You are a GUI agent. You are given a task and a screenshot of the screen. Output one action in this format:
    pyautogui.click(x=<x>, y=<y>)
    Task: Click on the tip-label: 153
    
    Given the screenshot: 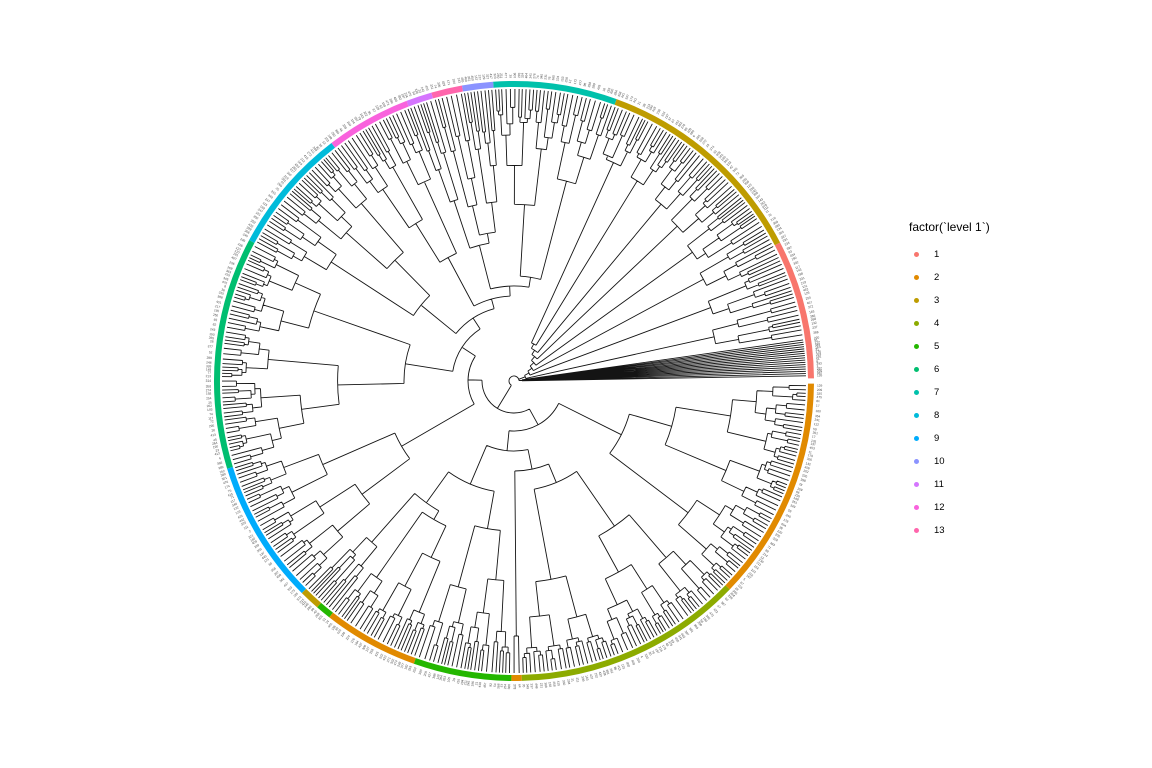 What is the action you would take?
    pyautogui.click(x=327, y=139)
    